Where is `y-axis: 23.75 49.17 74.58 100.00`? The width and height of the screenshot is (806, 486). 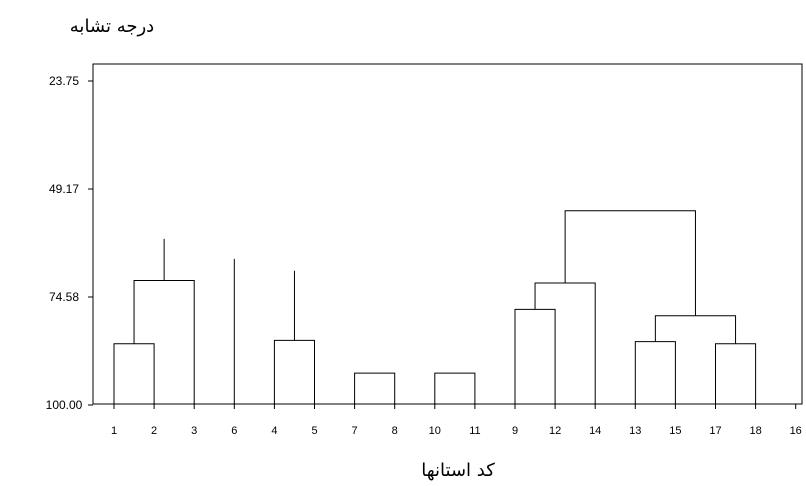
y-axis: 23.75 49.17 74.58 100.00 is located at coordinates (69, 243).